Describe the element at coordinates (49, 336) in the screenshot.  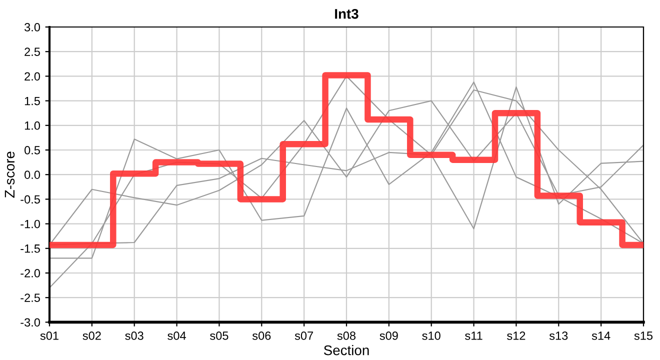
I see `x-tick-label: s01` at that location.